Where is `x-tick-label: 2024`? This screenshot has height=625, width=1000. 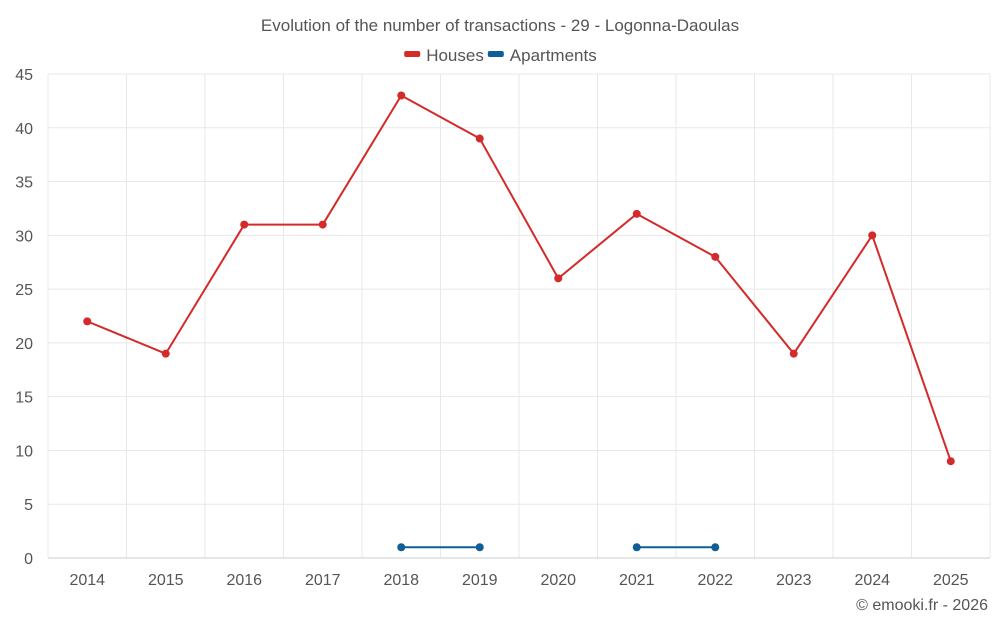
x-tick-label: 2024 is located at coordinates (872, 580).